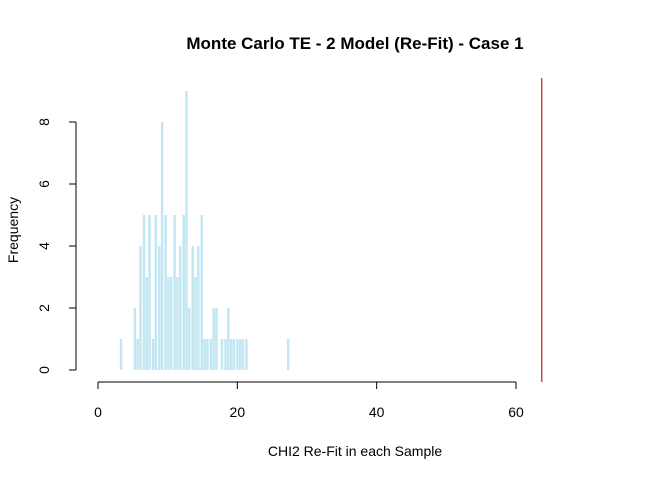  What do you see at coordinates (44, 308) in the screenshot?
I see `y-tick-label: 2` at bounding box center [44, 308].